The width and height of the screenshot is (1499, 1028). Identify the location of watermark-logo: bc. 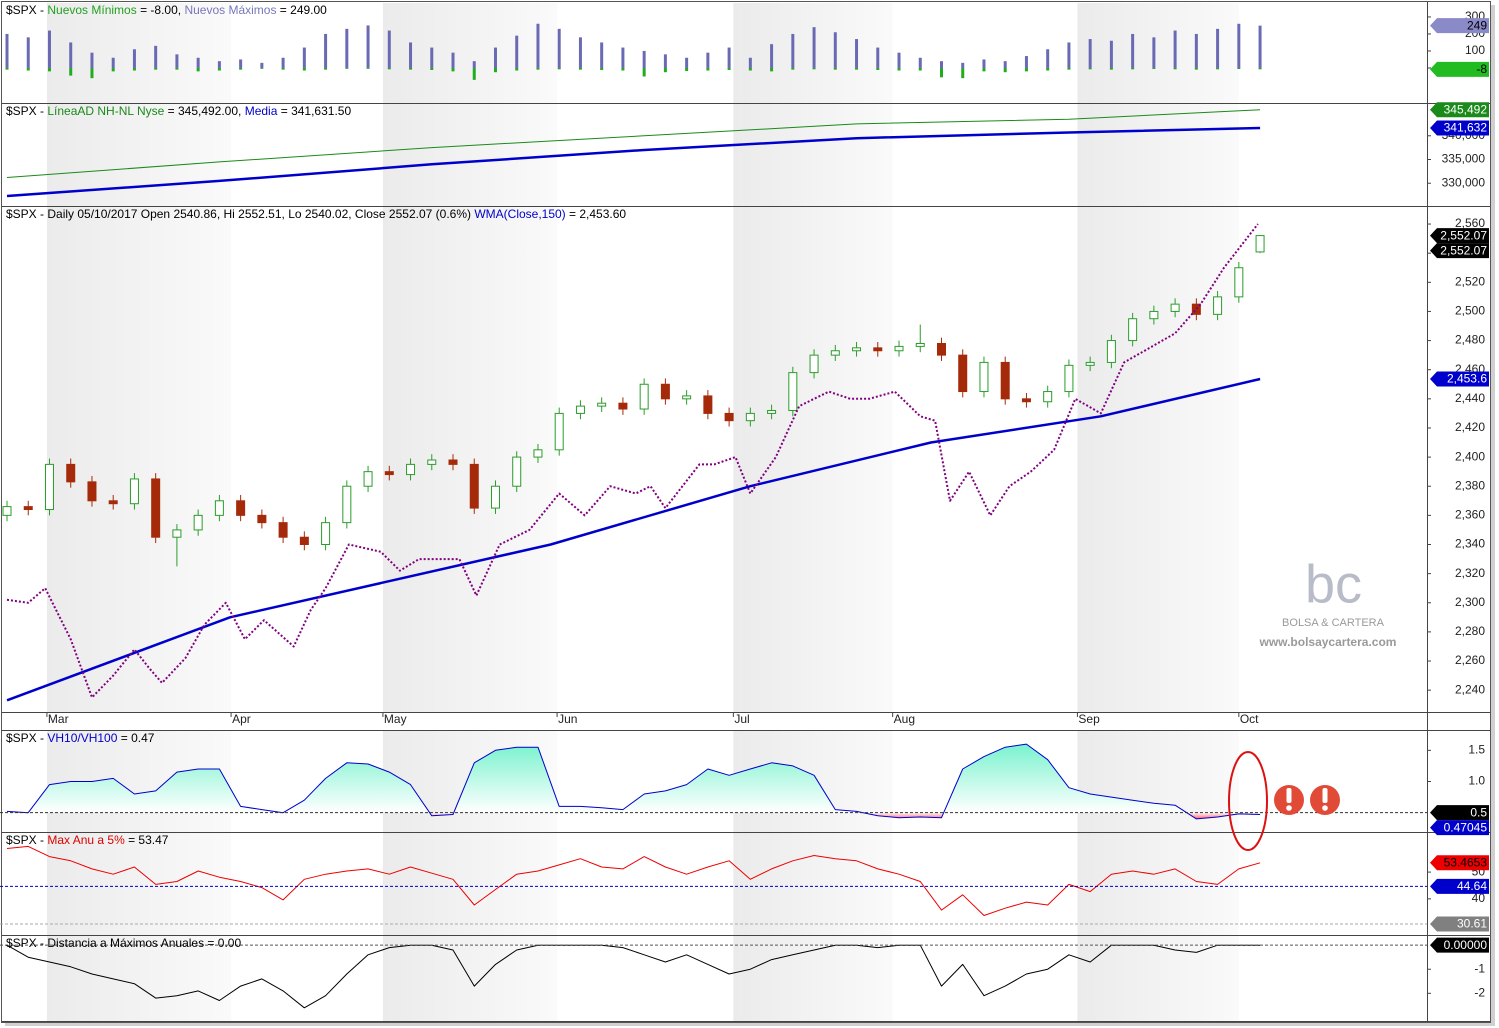
(1333, 584).